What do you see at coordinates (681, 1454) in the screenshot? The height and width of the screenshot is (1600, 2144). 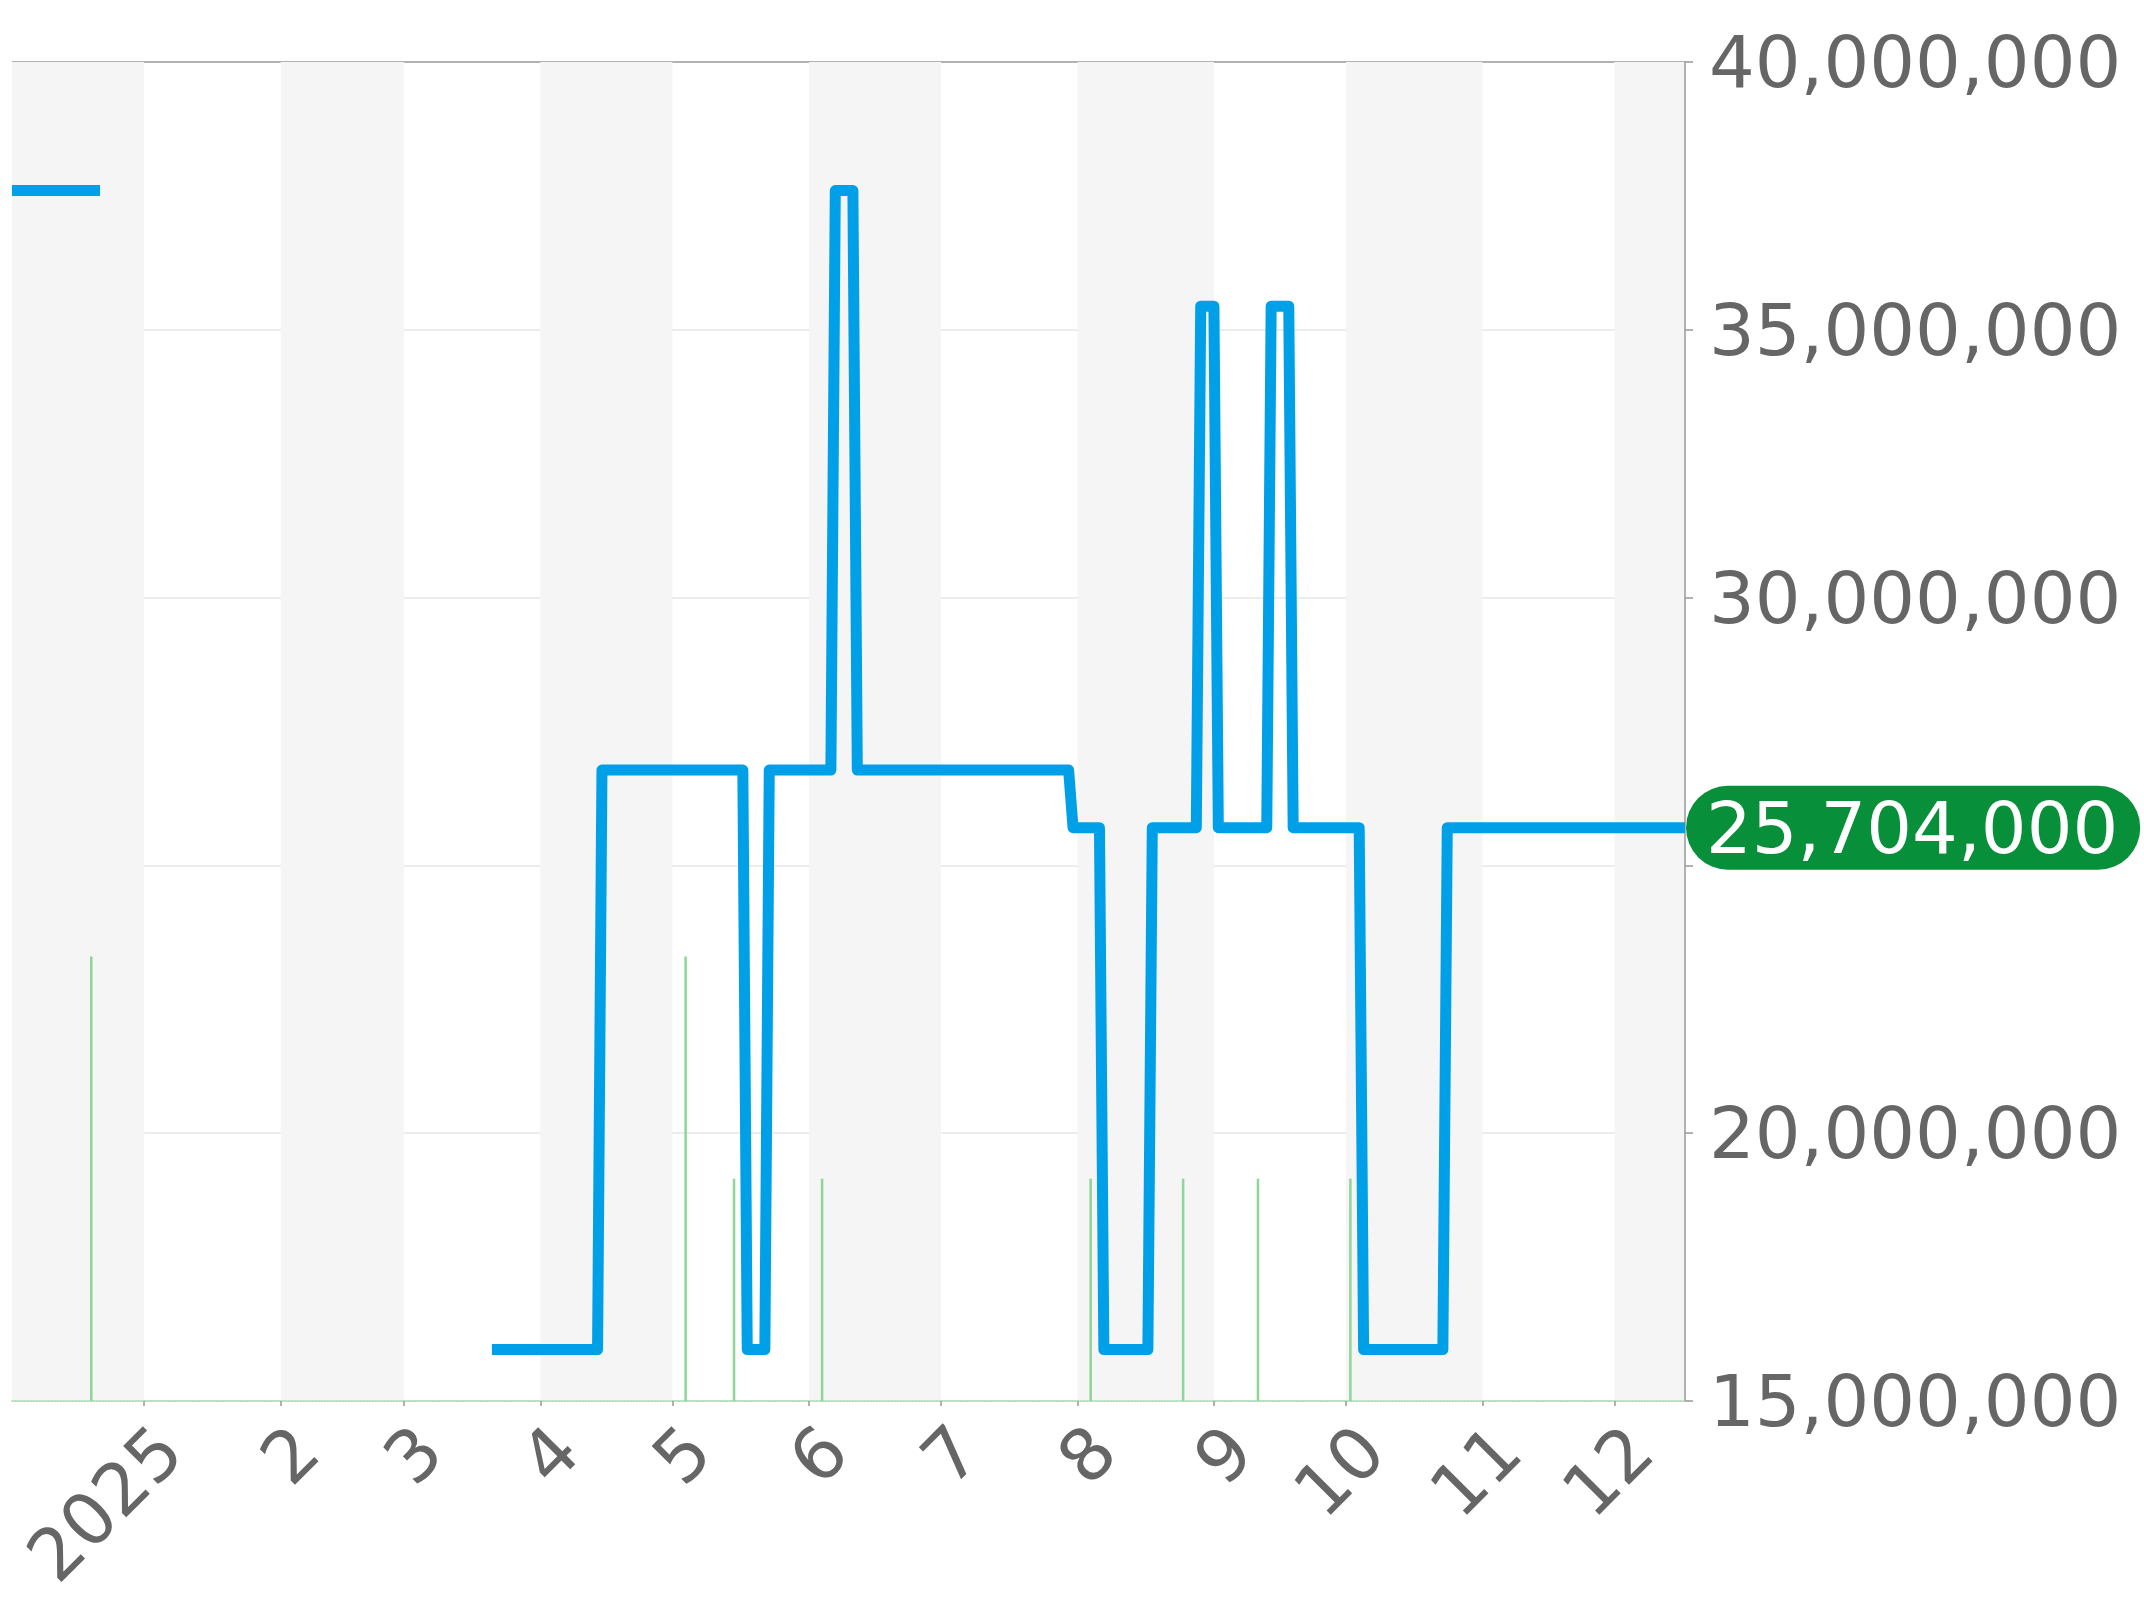 I see `x-tick-label: 5` at bounding box center [681, 1454].